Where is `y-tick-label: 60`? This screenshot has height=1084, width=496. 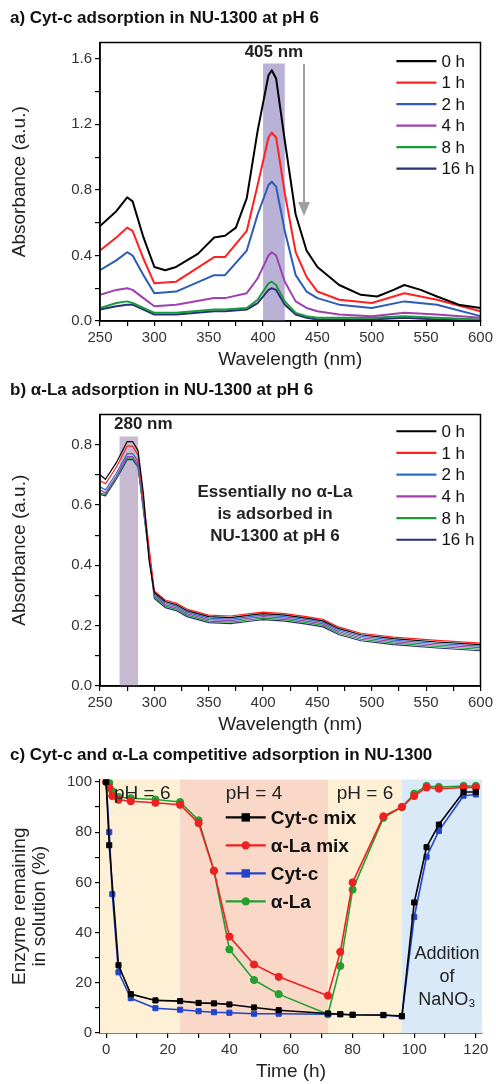
y-tick-label: 60 is located at coordinates (83, 881).